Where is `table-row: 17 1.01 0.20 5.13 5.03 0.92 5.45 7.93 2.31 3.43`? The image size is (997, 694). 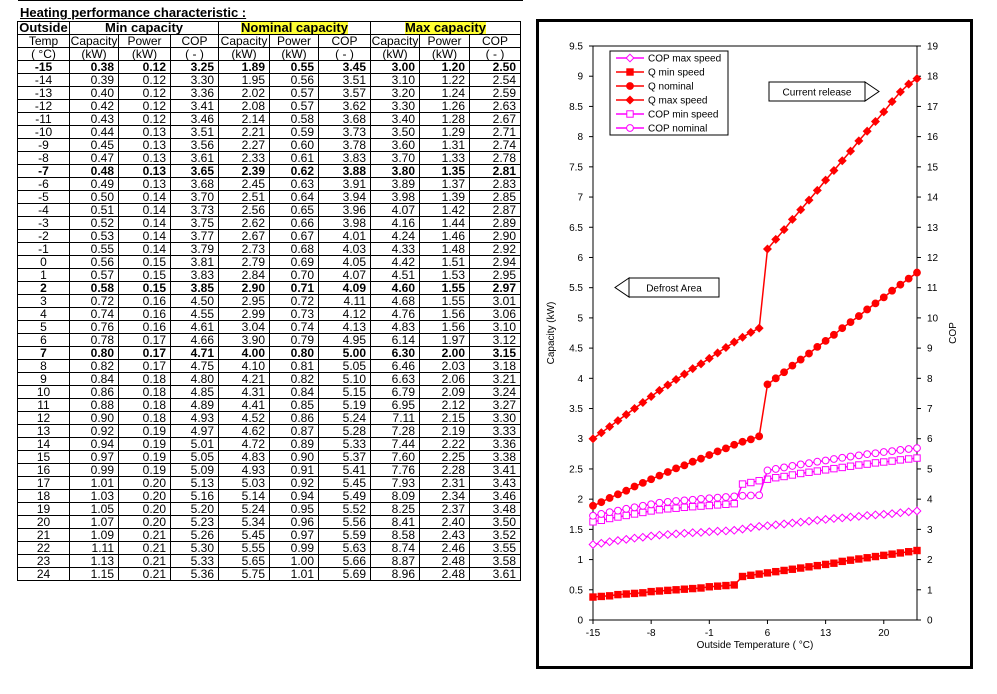 table-row: 17 1.01 0.20 5.13 5.03 0.92 5.45 7.93 2.31 3.43 is located at coordinates (269, 483).